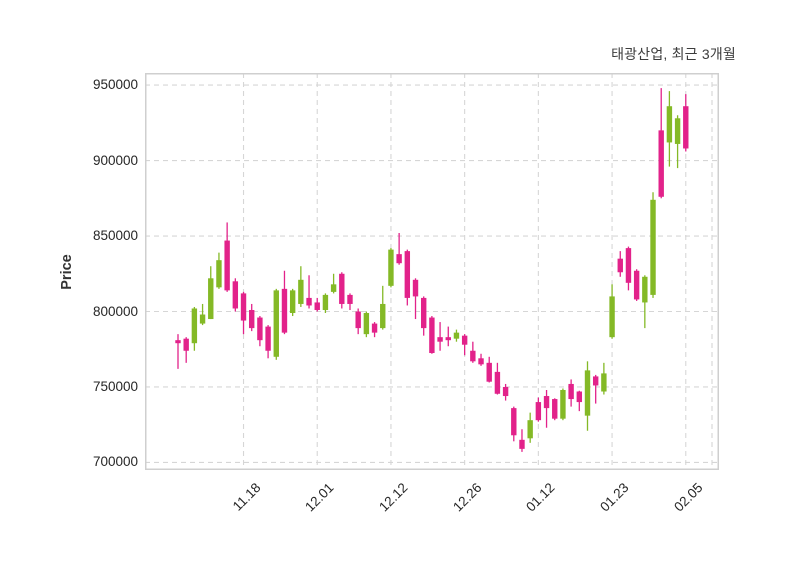 This screenshot has height=575, width=800. What do you see at coordinates (115, 386) in the screenshot?
I see `y-tick-label: 750000` at bounding box center [115, 386].